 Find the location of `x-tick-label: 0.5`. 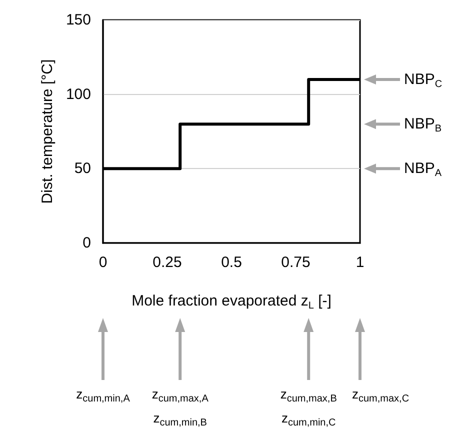

x-tick-label: 0.5 is located at coordinates (231, 262).